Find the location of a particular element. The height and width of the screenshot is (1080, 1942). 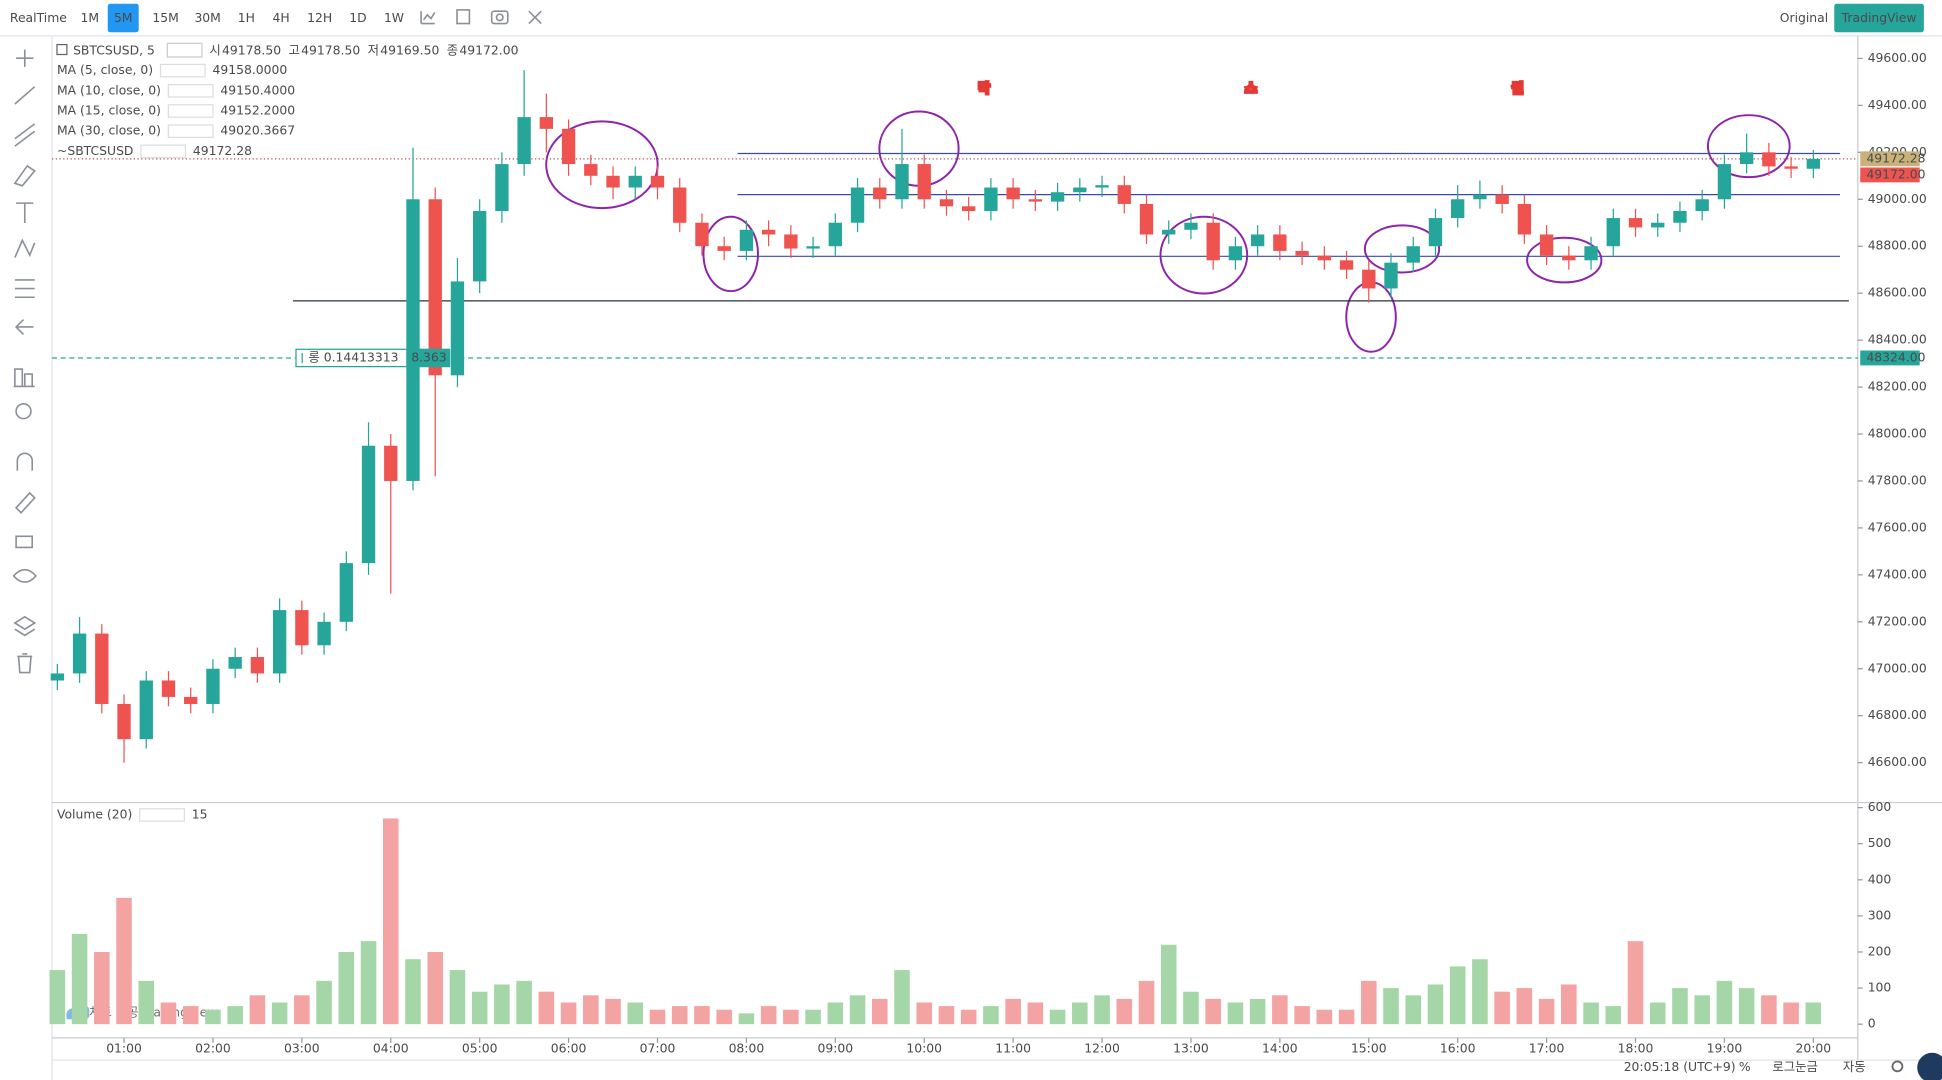

x-tick-label: 14:00 is located at coordinates (1280, 1049).